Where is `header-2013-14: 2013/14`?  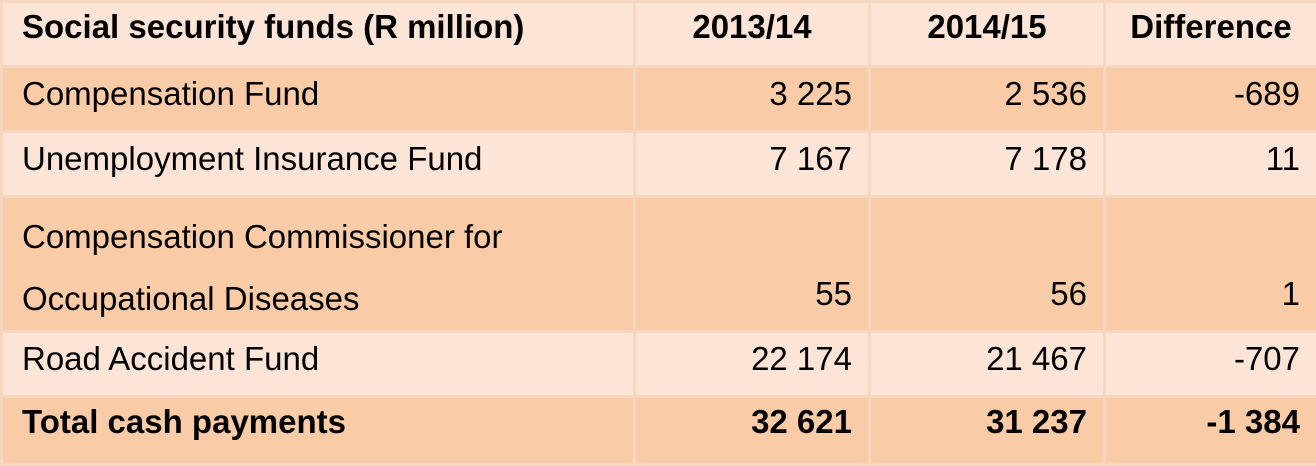
header-2013-14: 2013/14 is located at coordinates (752, 34).